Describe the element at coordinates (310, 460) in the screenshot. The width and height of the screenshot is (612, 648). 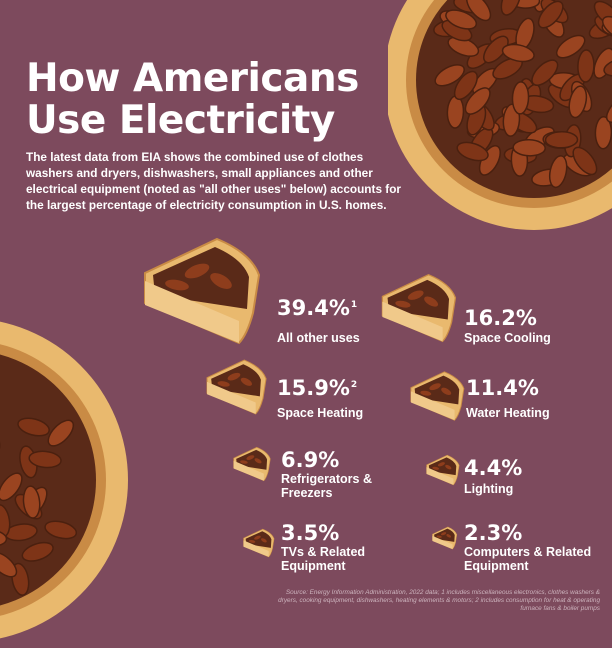
I see `value-label: 6.9%` at that location.